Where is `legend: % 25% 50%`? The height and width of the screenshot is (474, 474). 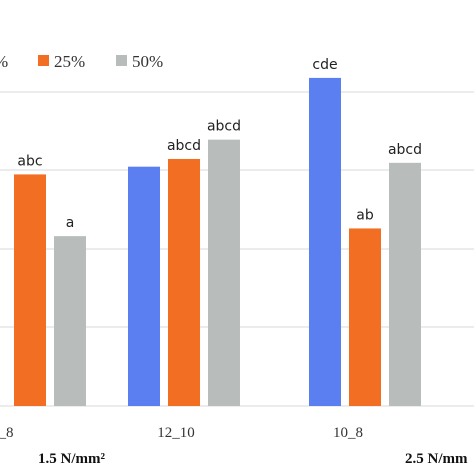
legend: % 25% 50% is located at coordinates (81, 61).